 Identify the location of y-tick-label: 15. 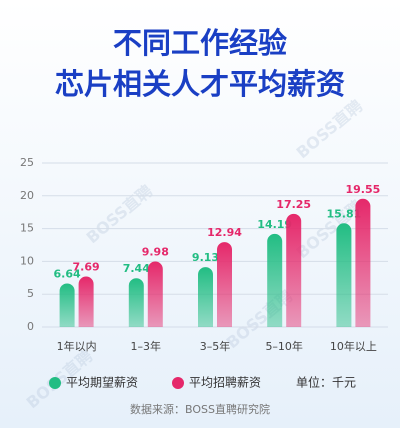
(27, 228).